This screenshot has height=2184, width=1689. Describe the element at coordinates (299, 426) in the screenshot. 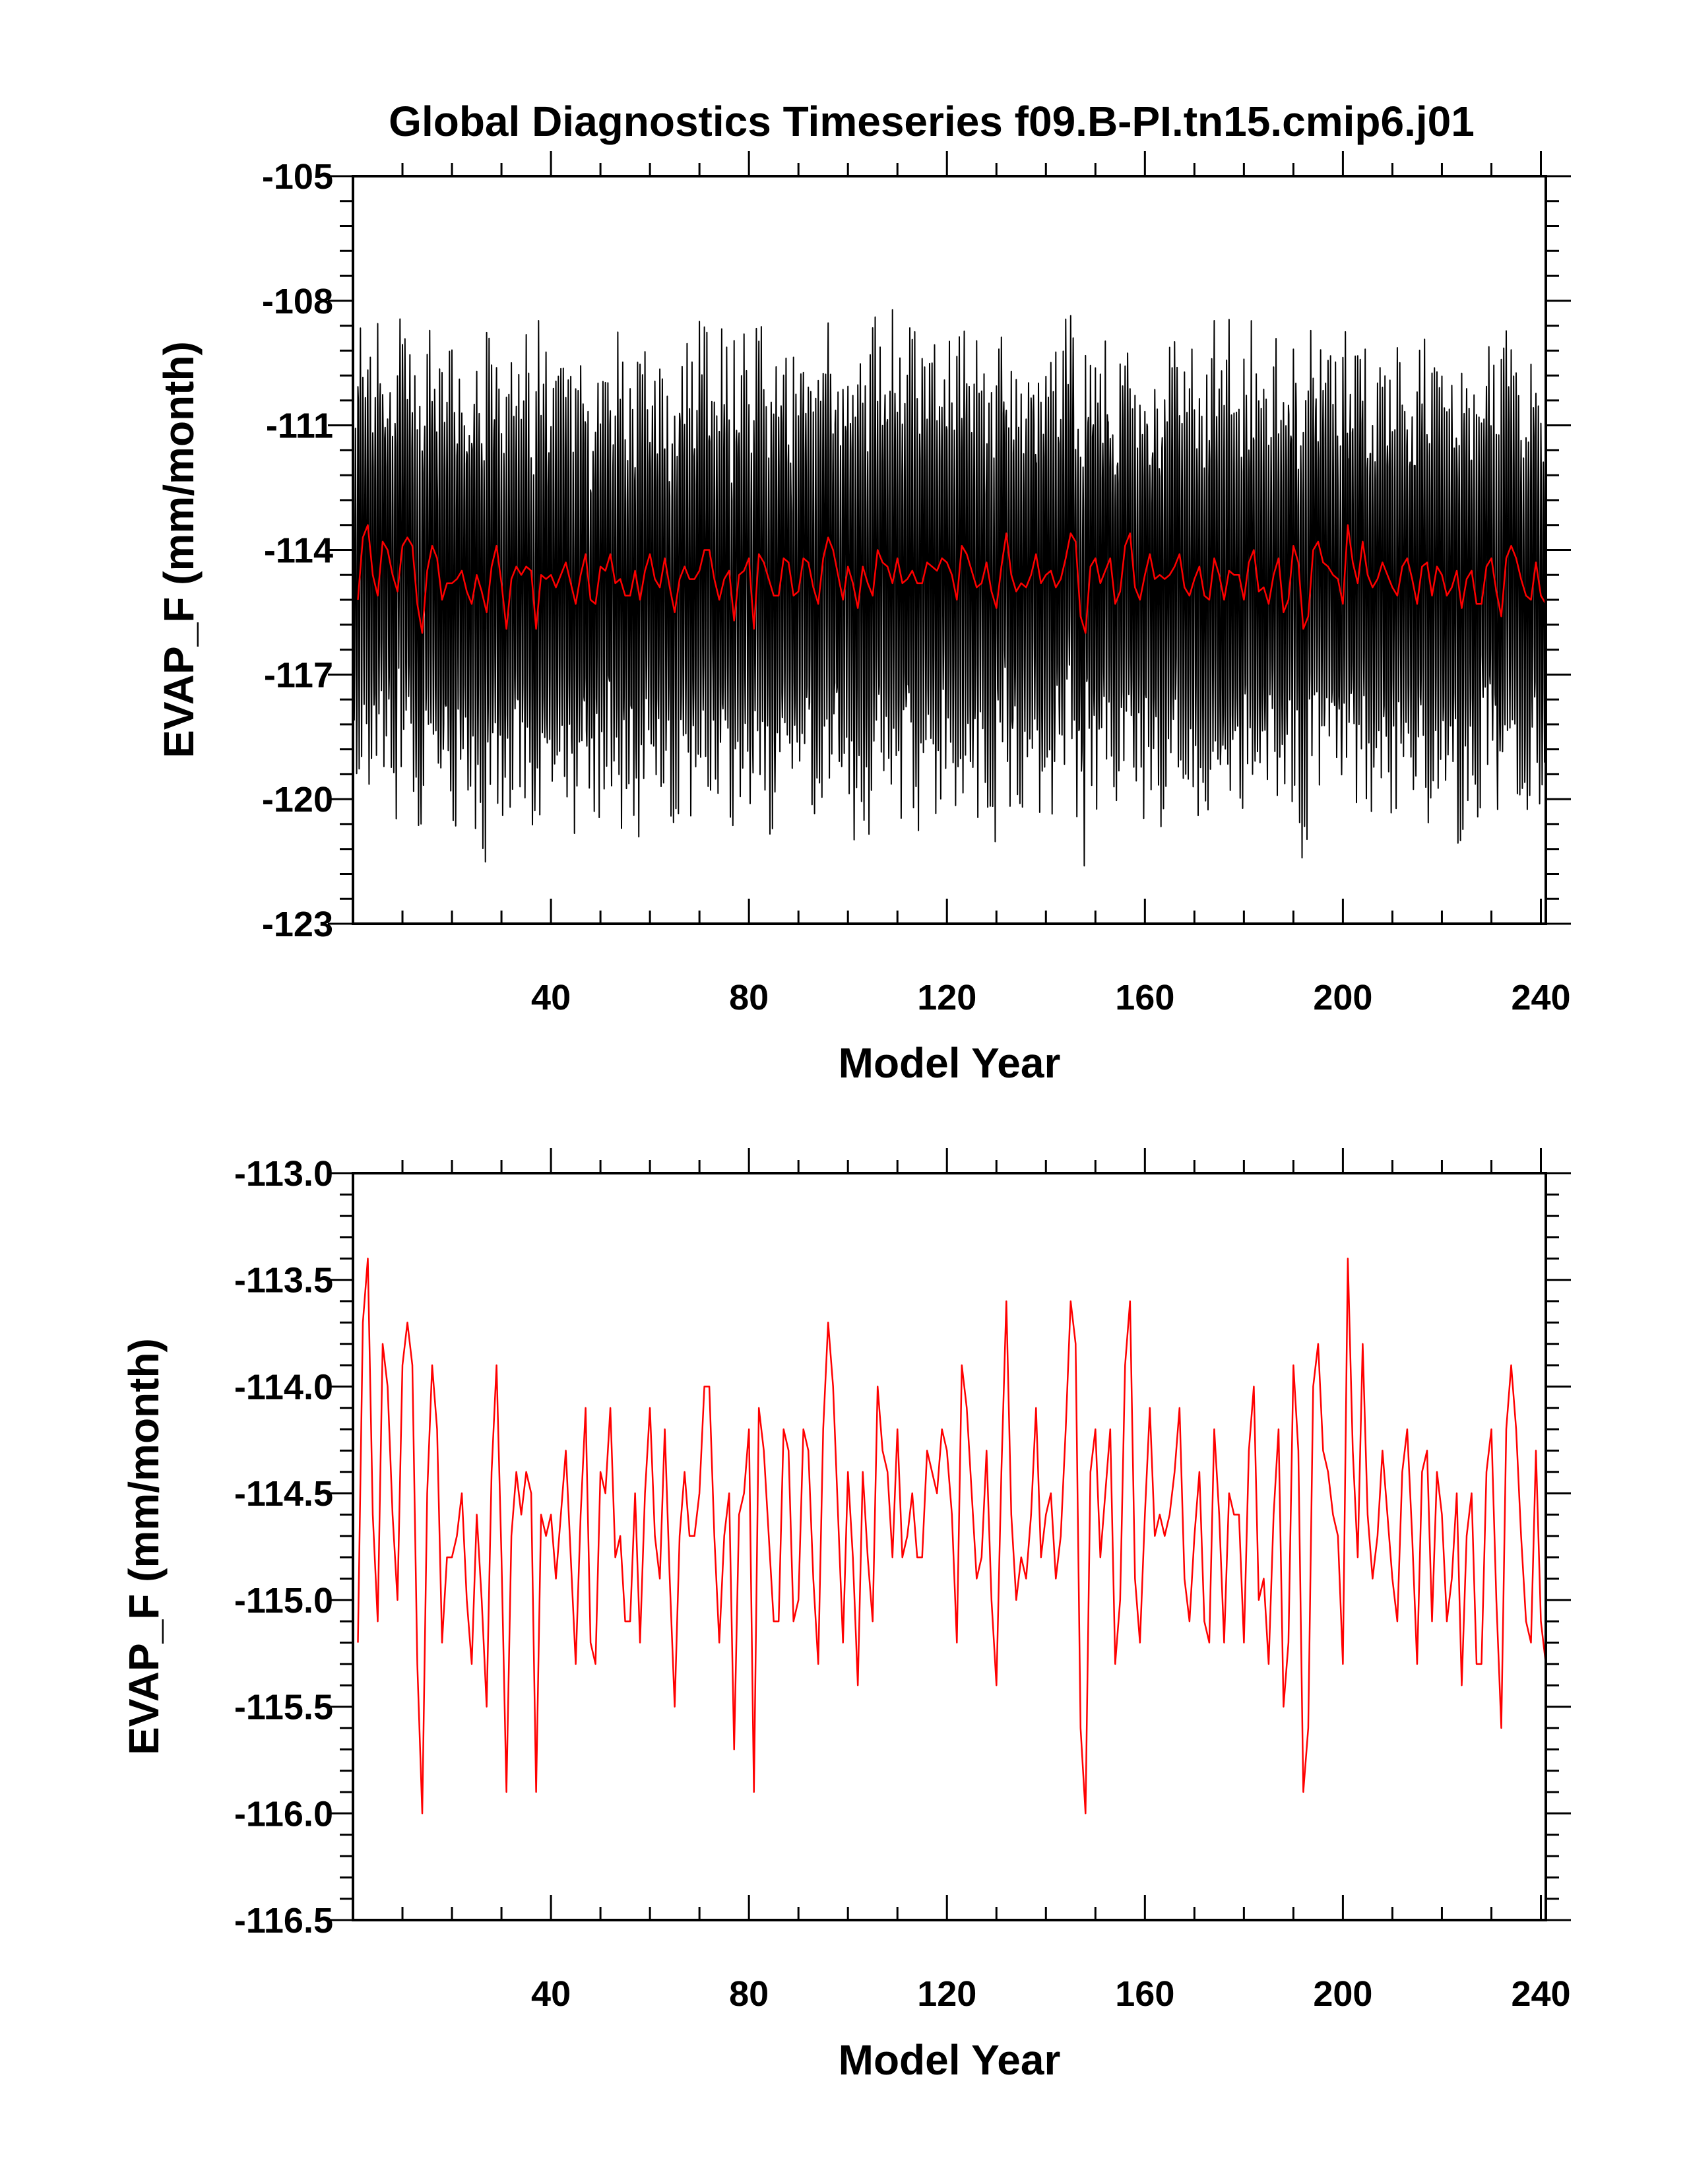

I see `y-tick-label: -111` at that location.